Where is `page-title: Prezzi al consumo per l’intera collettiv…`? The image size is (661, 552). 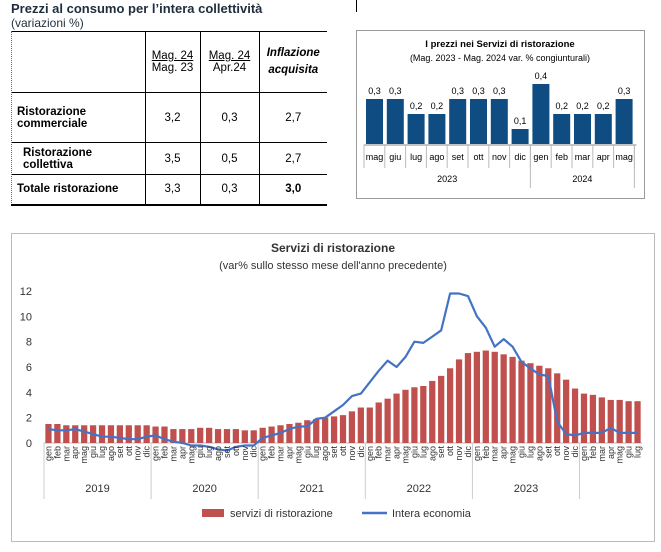 page-title: Prezzi al consumo per l’intera collettiv… is located at coordinates (137, 8).